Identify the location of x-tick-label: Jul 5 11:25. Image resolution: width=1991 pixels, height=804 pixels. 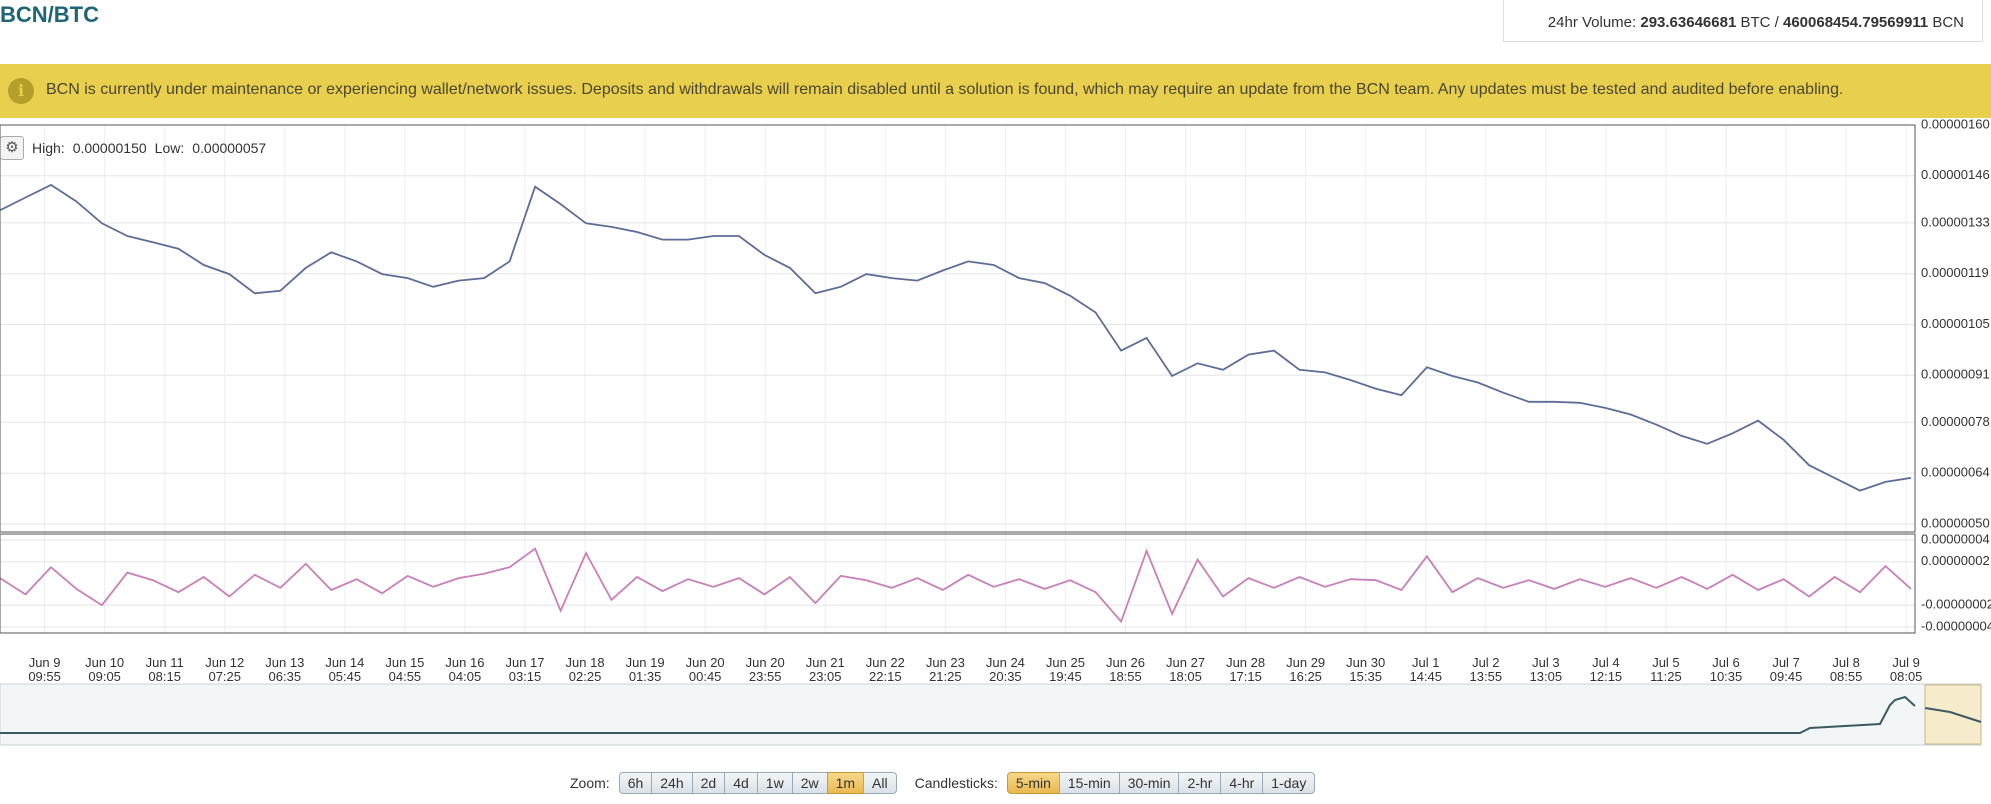
(1666, 669).